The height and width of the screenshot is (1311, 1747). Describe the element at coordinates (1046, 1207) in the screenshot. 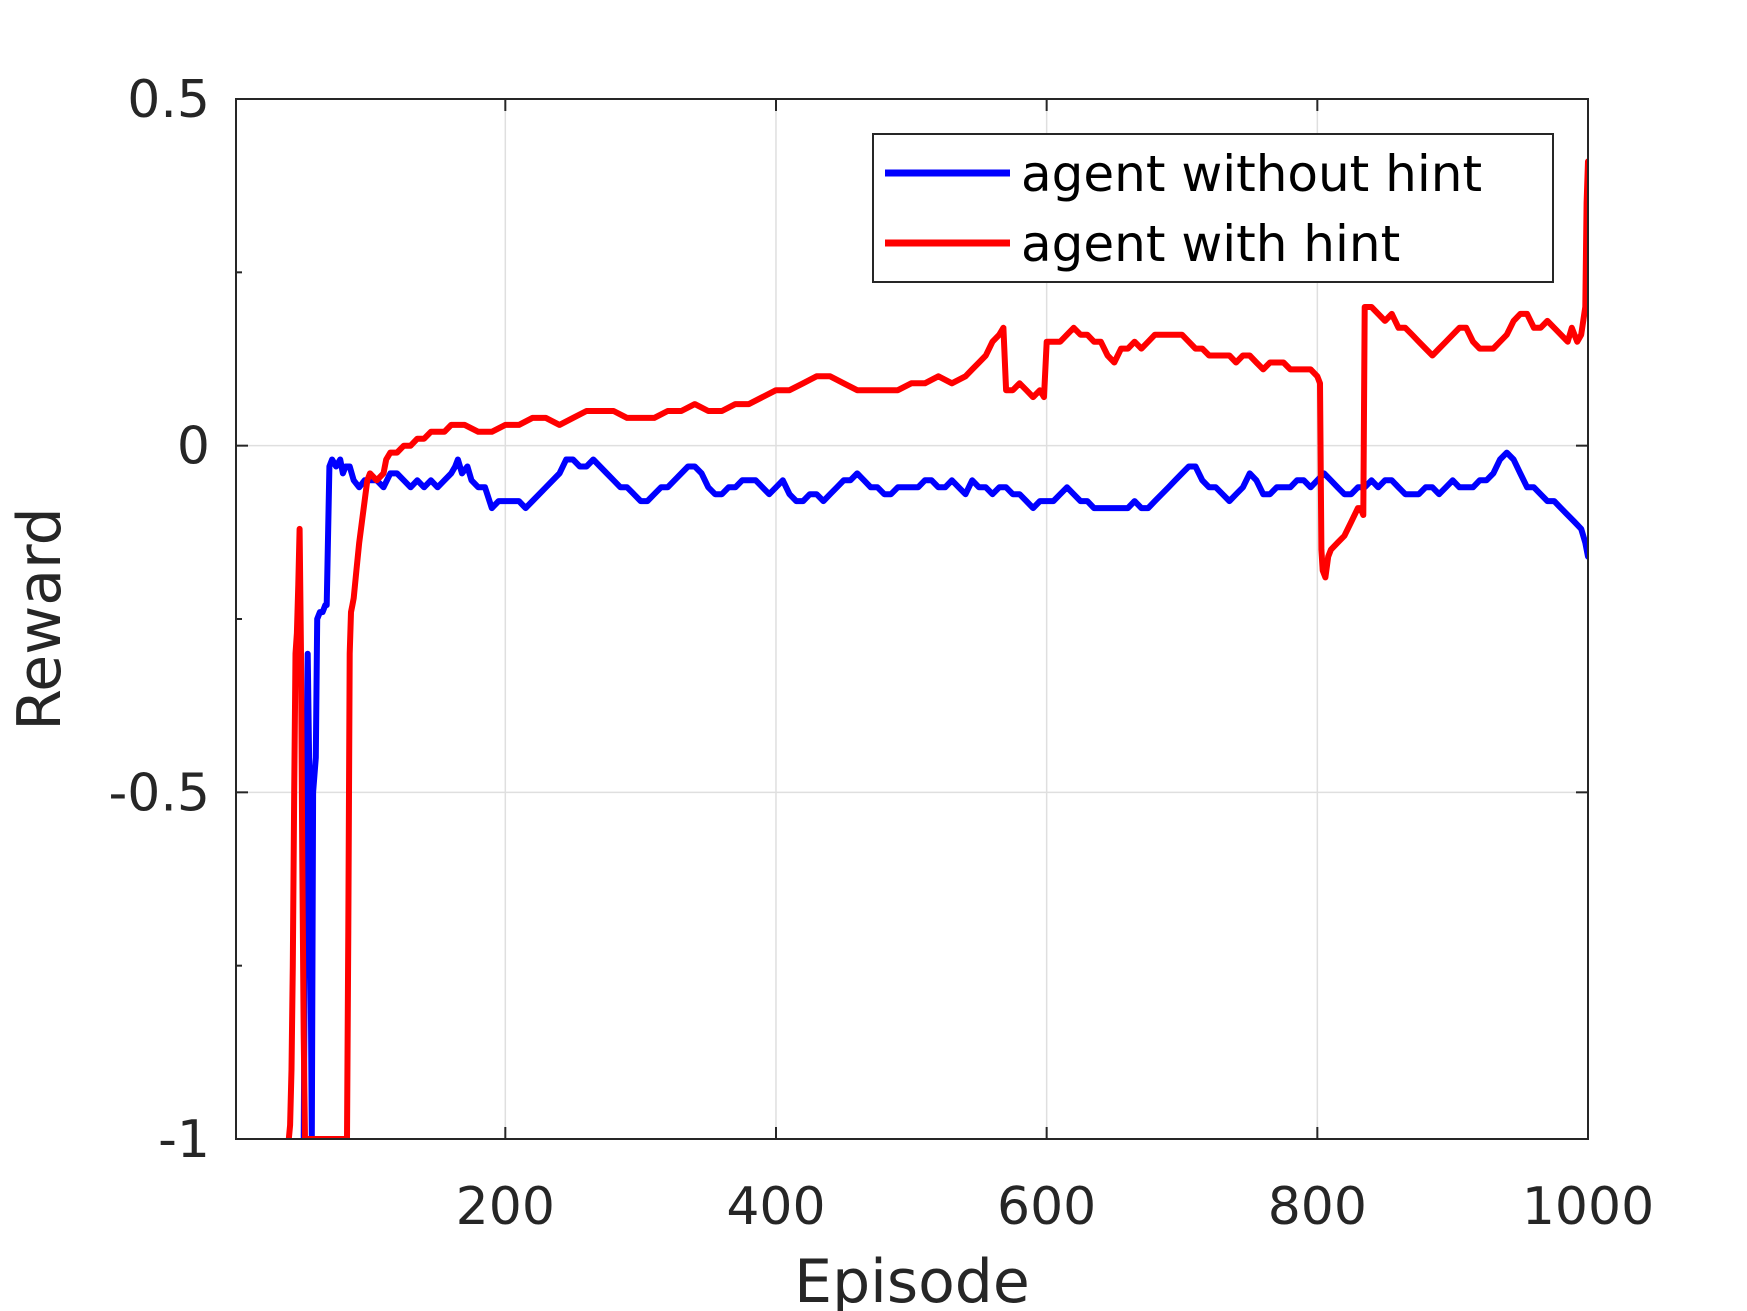

I see `x-tick-label: 600` at that location.